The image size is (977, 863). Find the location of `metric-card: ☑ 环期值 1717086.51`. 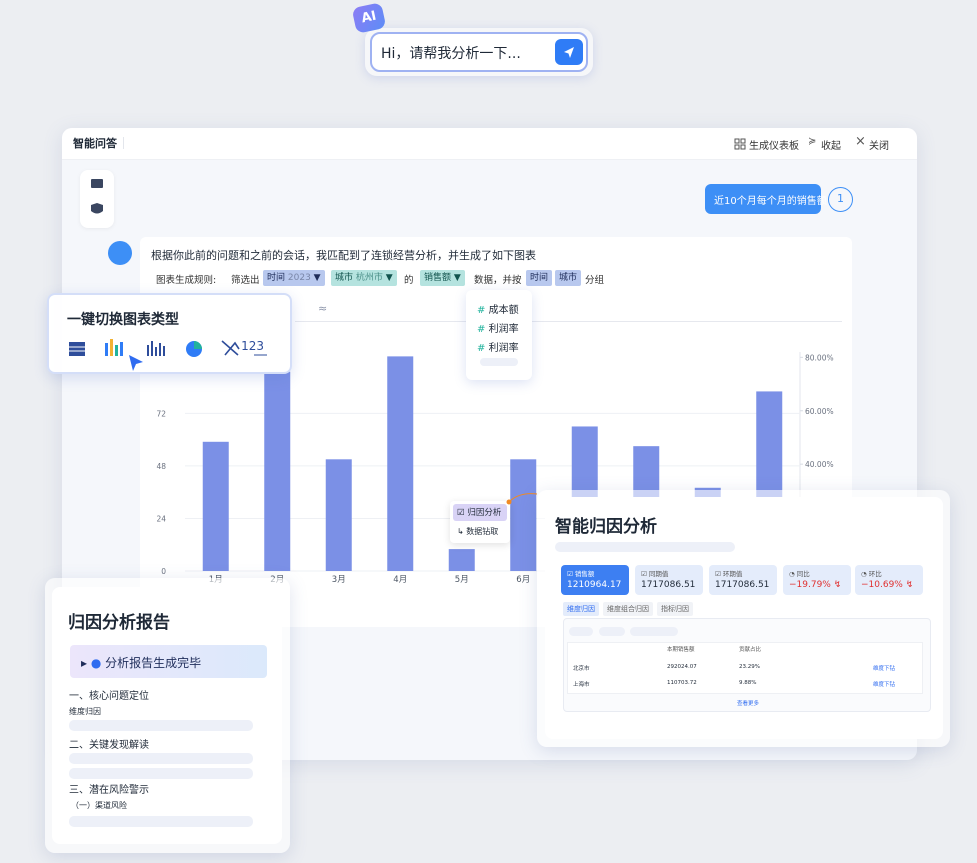

metric-card: ☑ 环期值 1717086.51 is located at coordinates (743, 580).